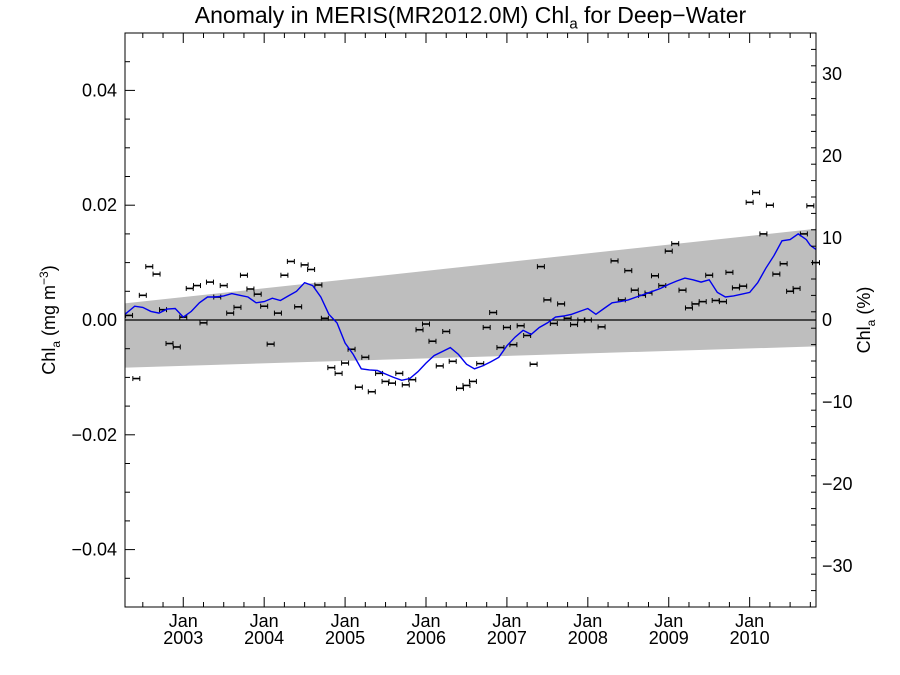 The image size is (900, 675). Describe the element at coordinates (99, 320) in the screenshot. I see `y-left-tick-label: 0.00` at that location.